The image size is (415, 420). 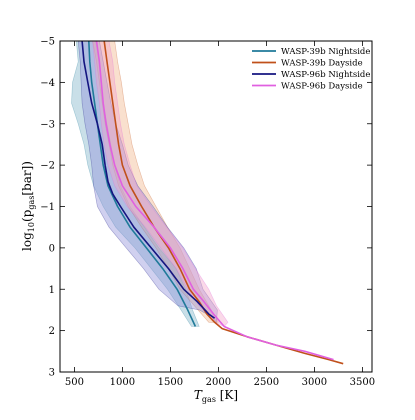 What do you see at coordinates (216, 396) in the screenshot?
I see `x-axis-title: Tgas [K]` at bounding box center [216, 396].